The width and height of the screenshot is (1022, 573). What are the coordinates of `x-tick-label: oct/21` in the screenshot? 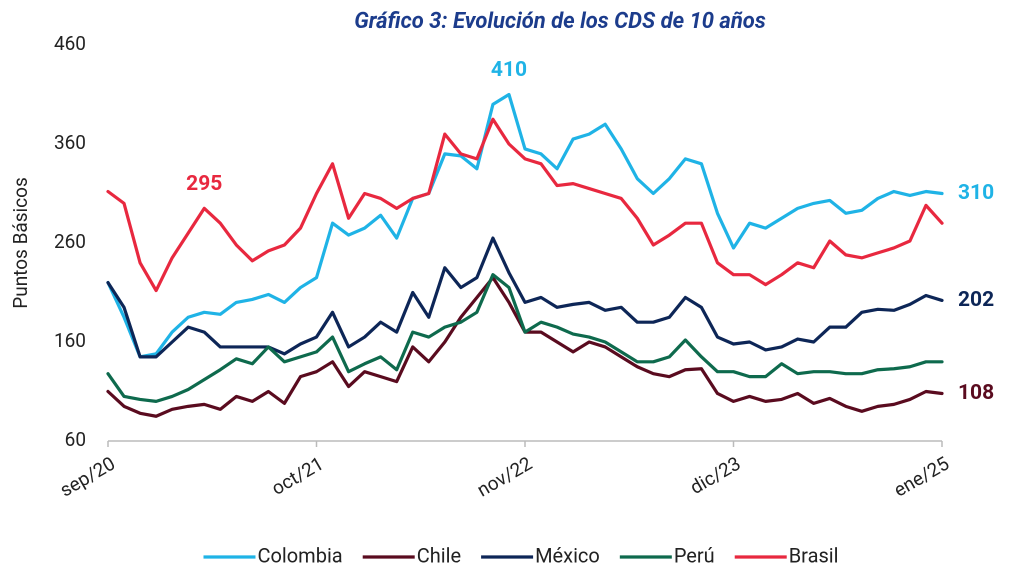 It's located at (297, 476).